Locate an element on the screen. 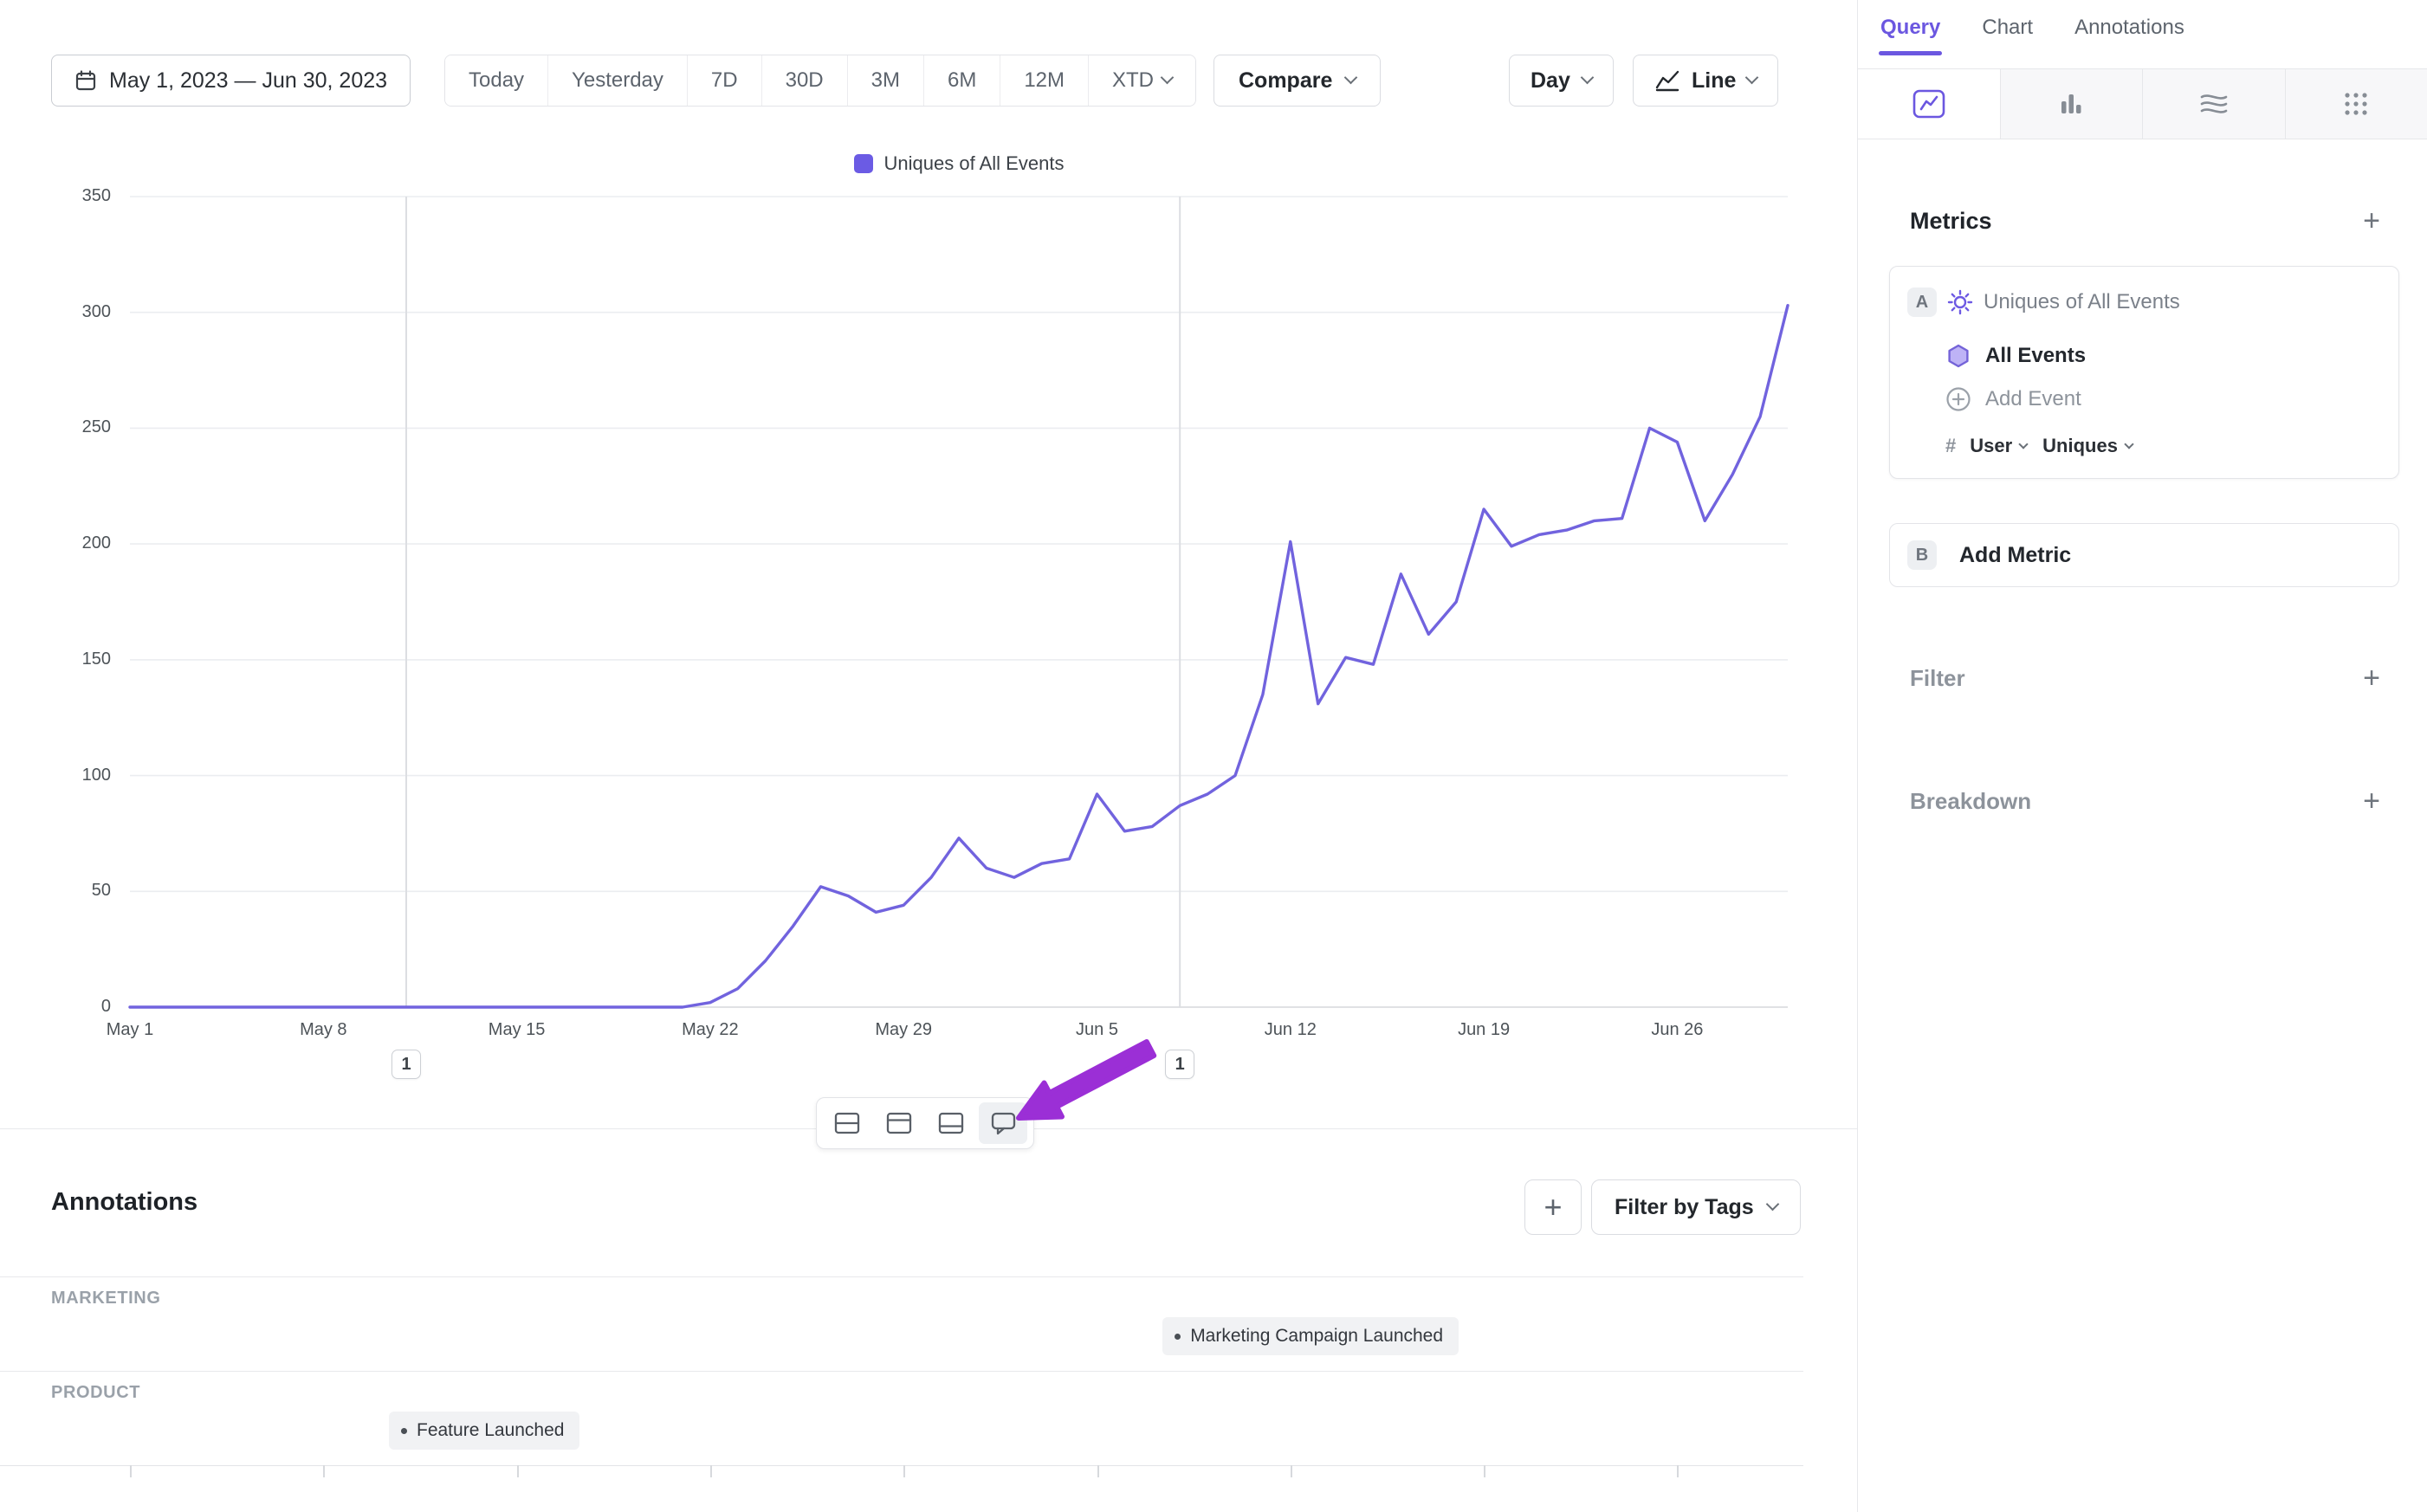 This screenshot has width=2427, height=1512. header-layout-button is located at coordinates (899, 1123).